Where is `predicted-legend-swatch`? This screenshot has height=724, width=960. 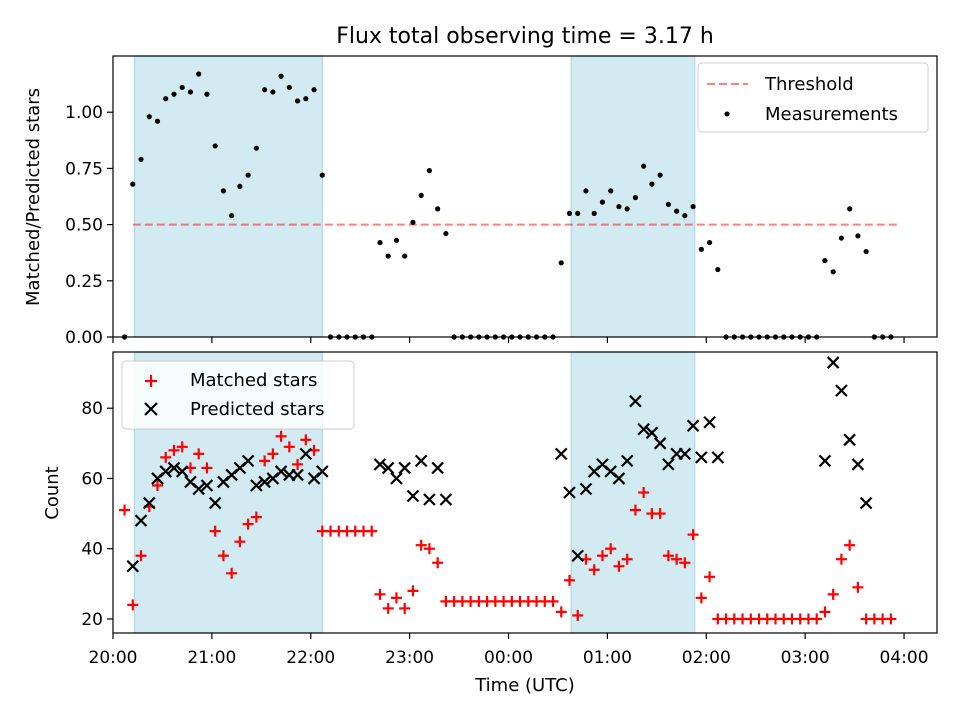 predicted-legend-swatch is located at coordinates (151, 409).